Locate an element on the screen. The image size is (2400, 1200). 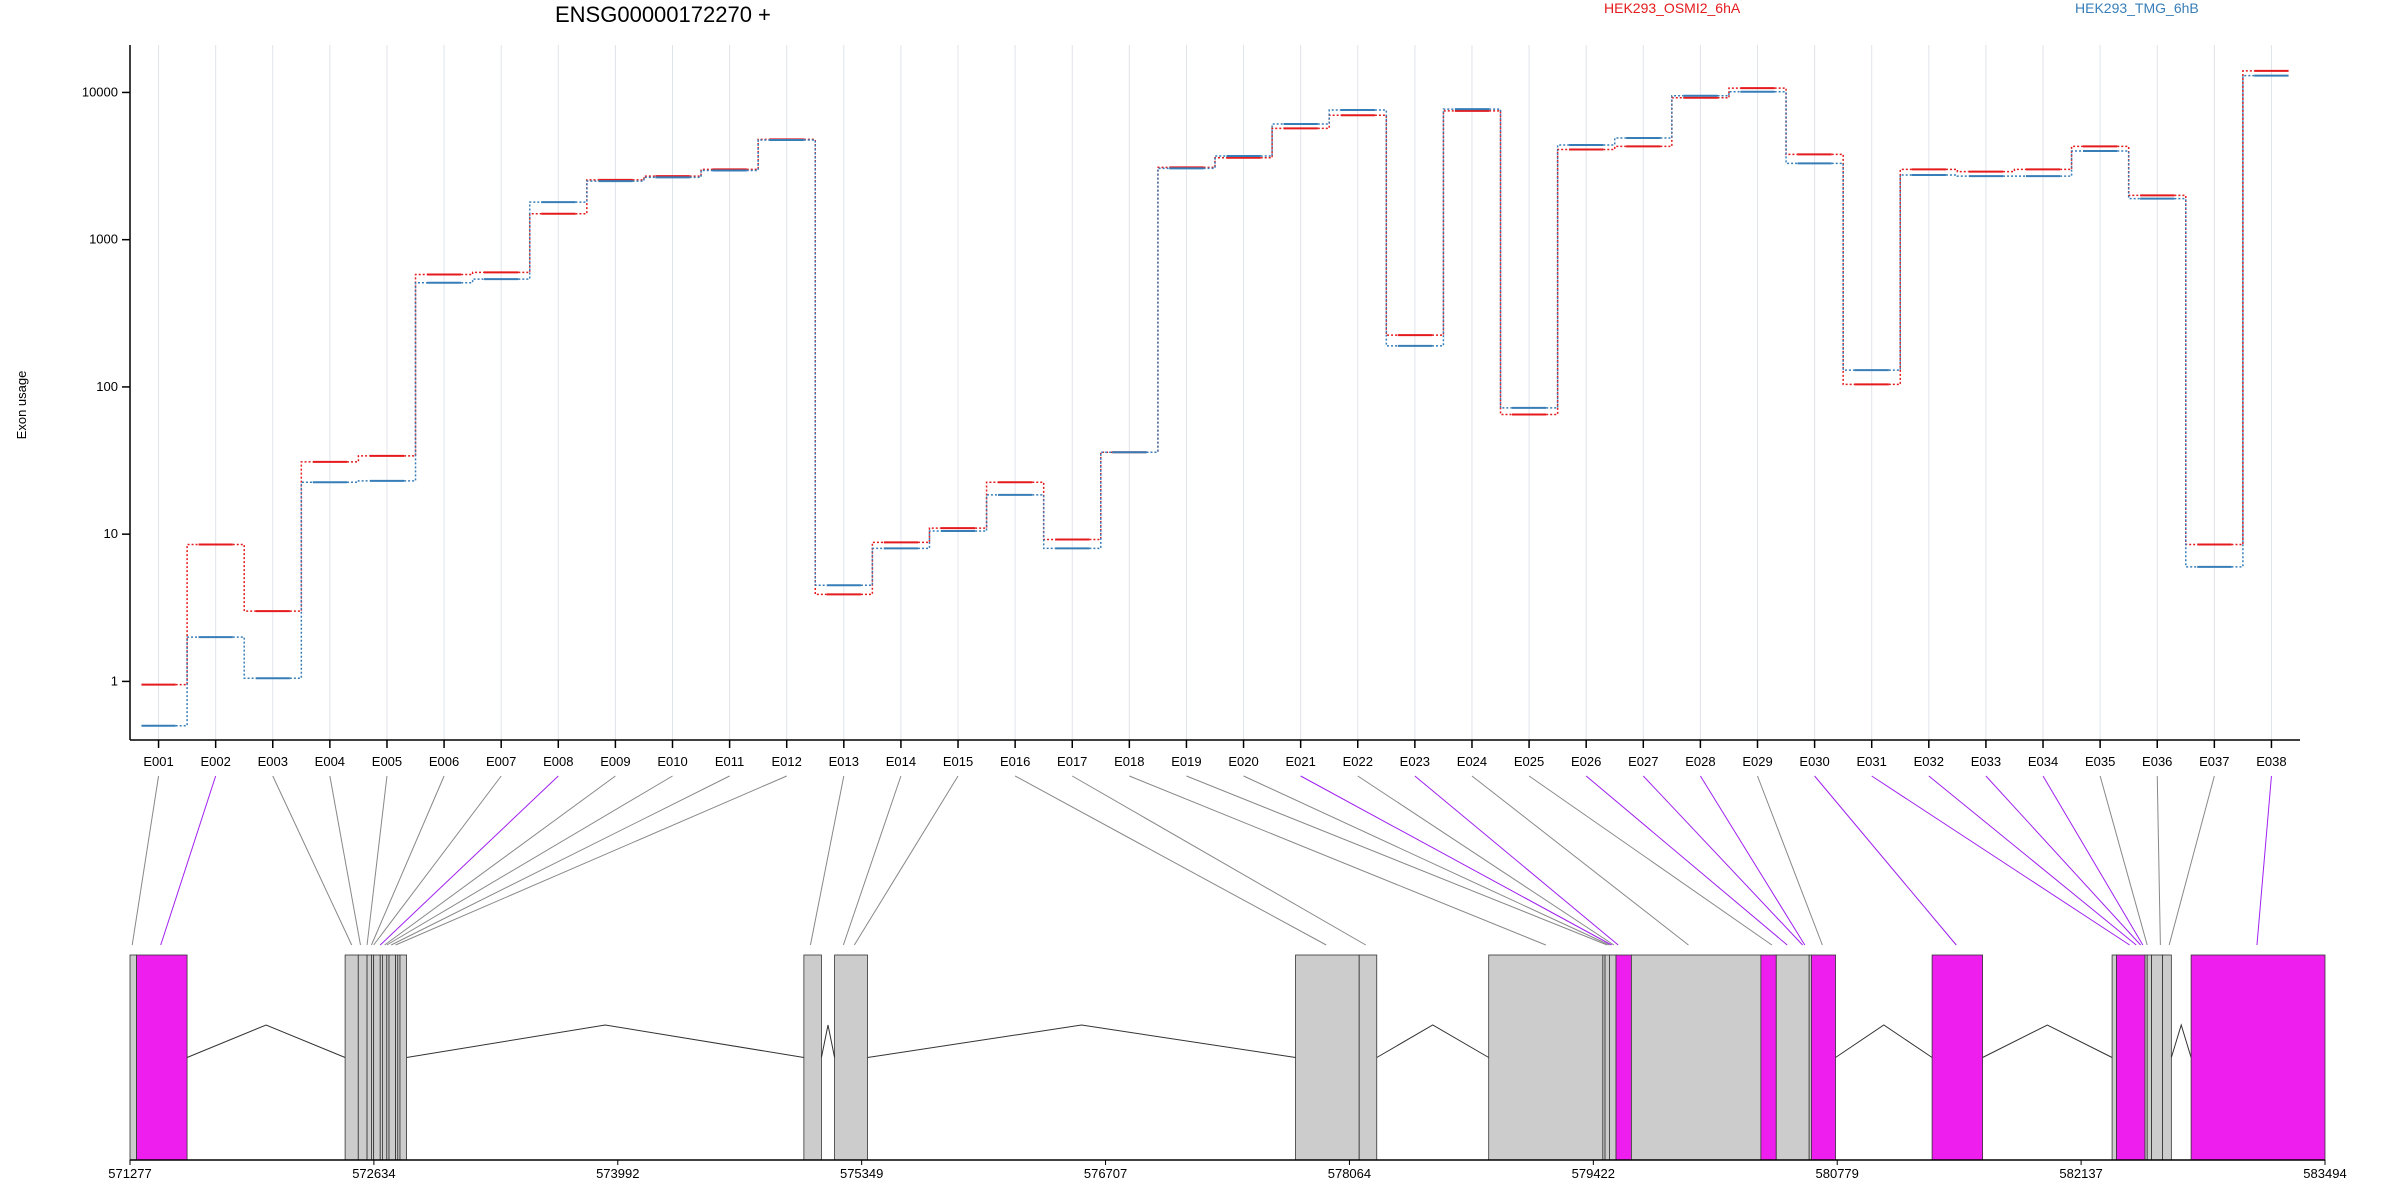
x-tick-label: E031 is located at coordinates (1872, 761).